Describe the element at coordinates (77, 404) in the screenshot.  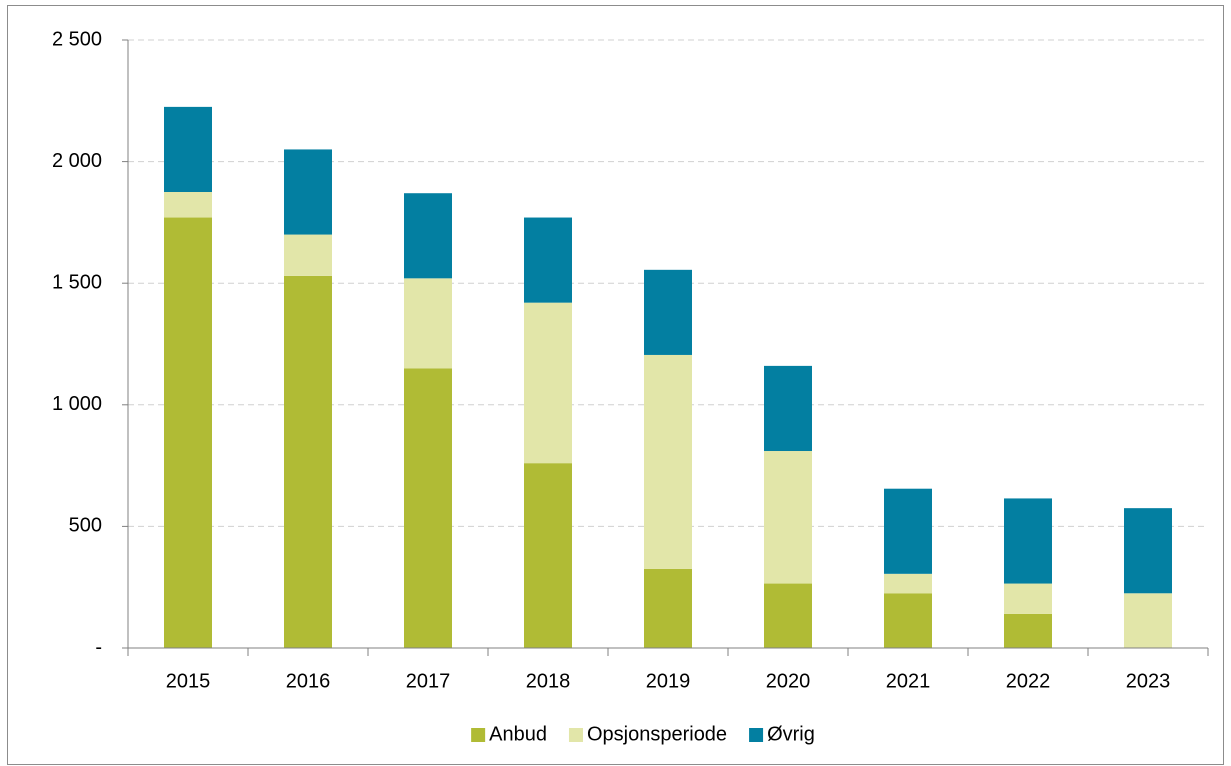
I see `y-tick-label: 1 000` at that location.